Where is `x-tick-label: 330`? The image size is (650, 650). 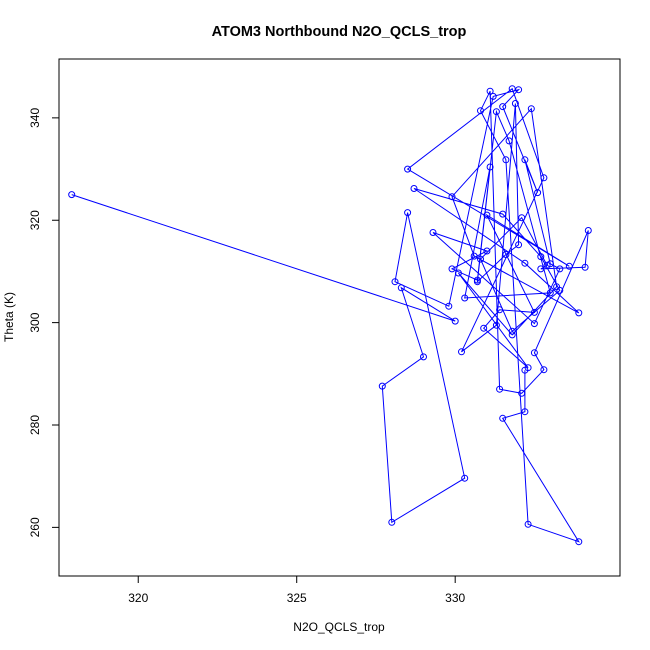 x-tick-label: 330 is located at coordinates (455, 598).